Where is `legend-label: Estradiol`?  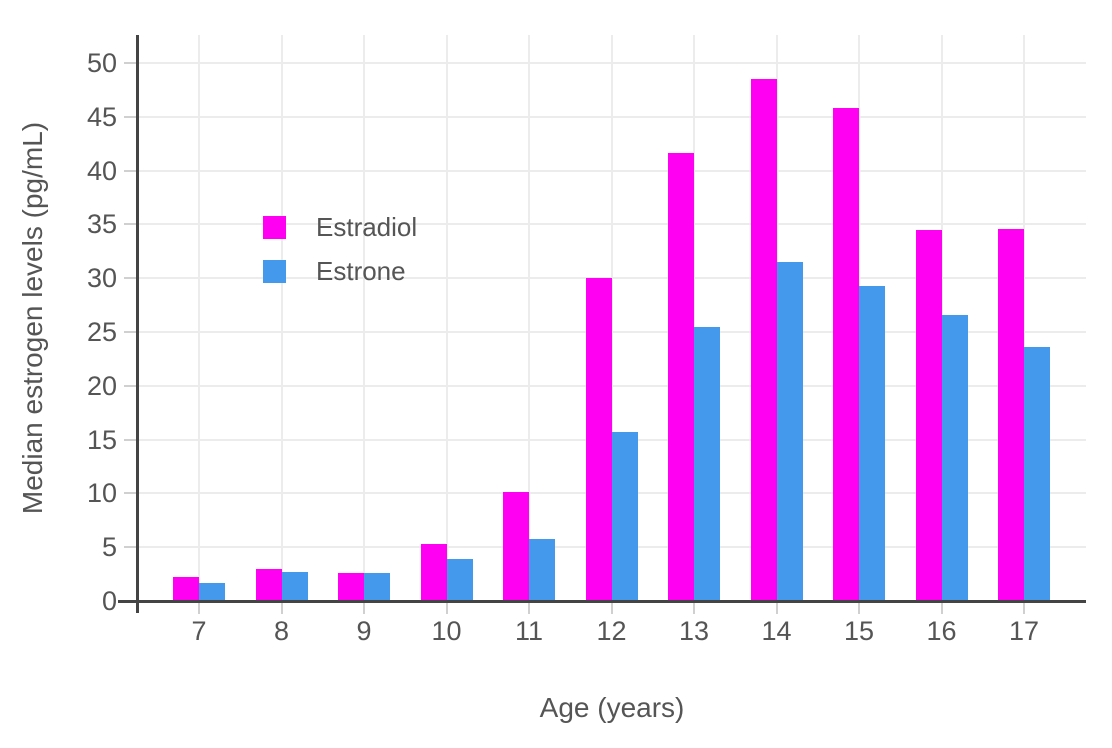 legend-label: Estradiol is located at coordinates (367, 227).